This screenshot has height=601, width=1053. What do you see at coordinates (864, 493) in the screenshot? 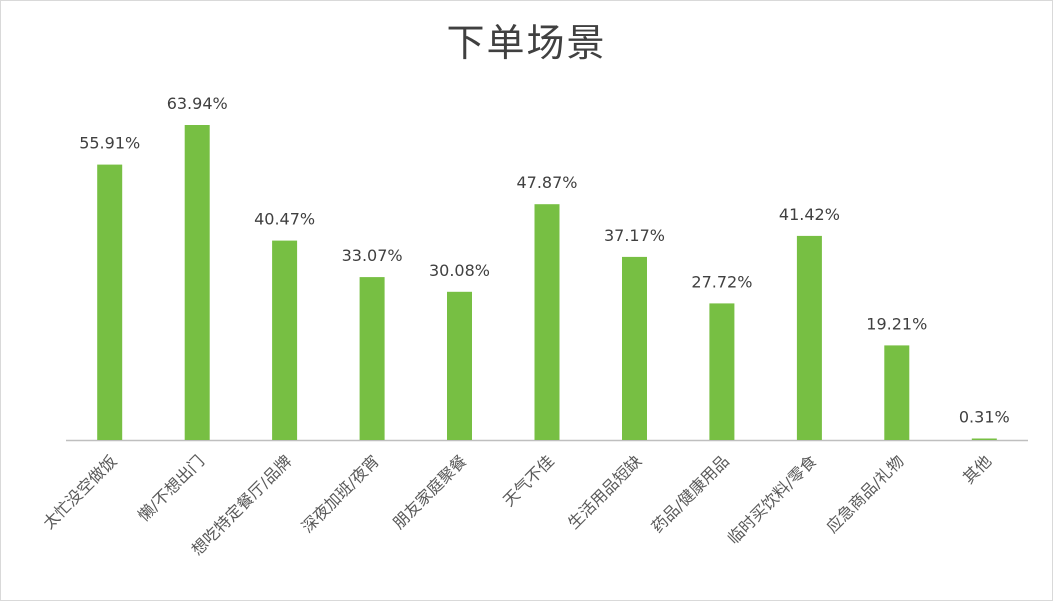
I see `category-label-9: 应急商品/礼物` at bounding box center [864, 493].